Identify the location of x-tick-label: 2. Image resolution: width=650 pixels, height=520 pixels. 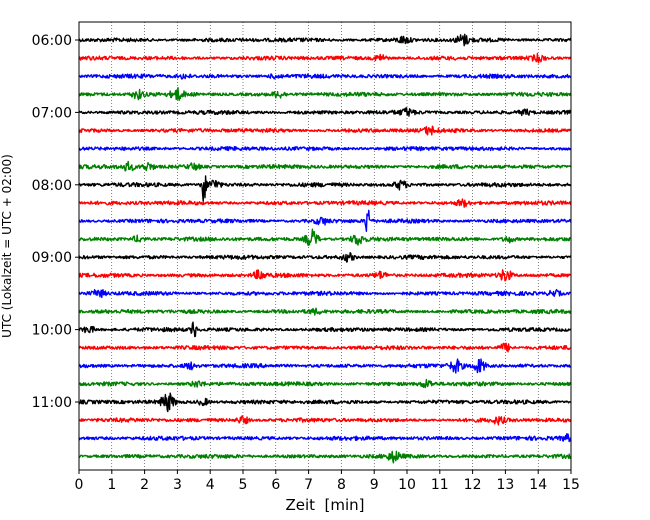
(144, 485).